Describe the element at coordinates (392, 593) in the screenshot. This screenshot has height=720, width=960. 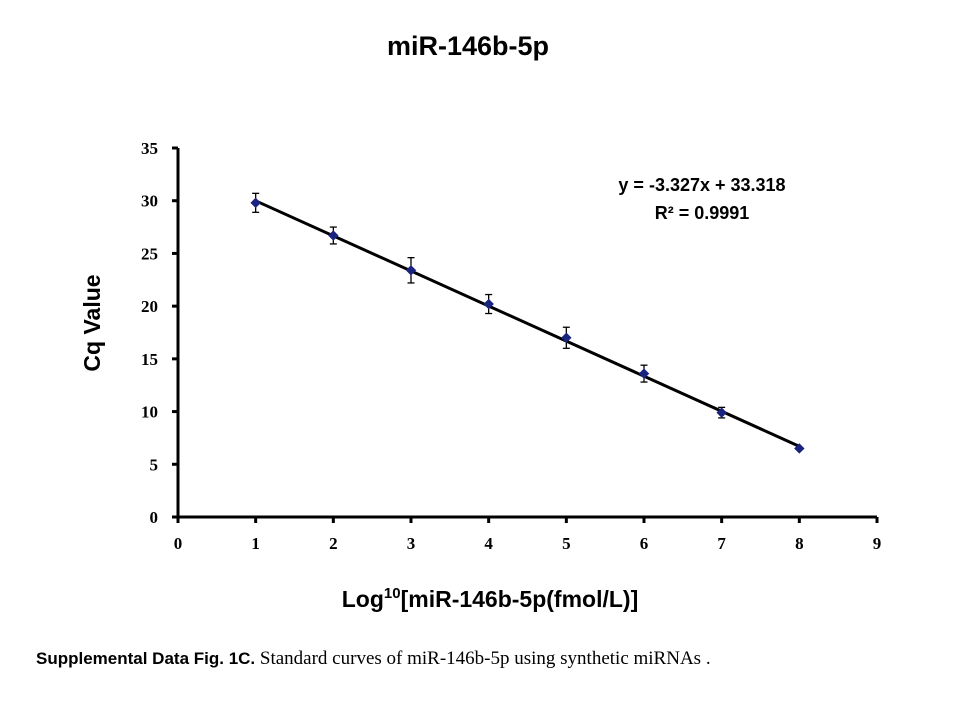
I see `x-axis-label-superscript: 10` at that location.